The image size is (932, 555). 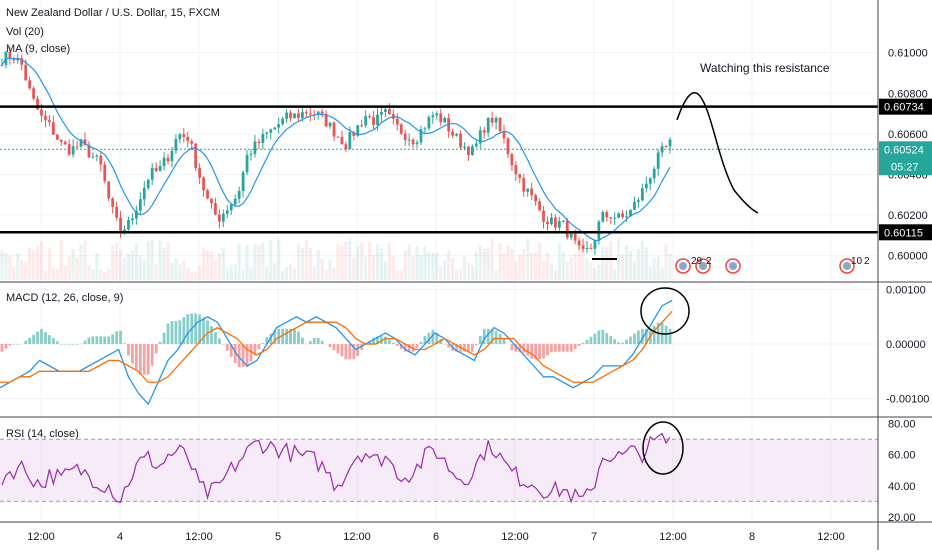 I want to click on price-tick-label: 0.60600, so click(x=908, y=135).